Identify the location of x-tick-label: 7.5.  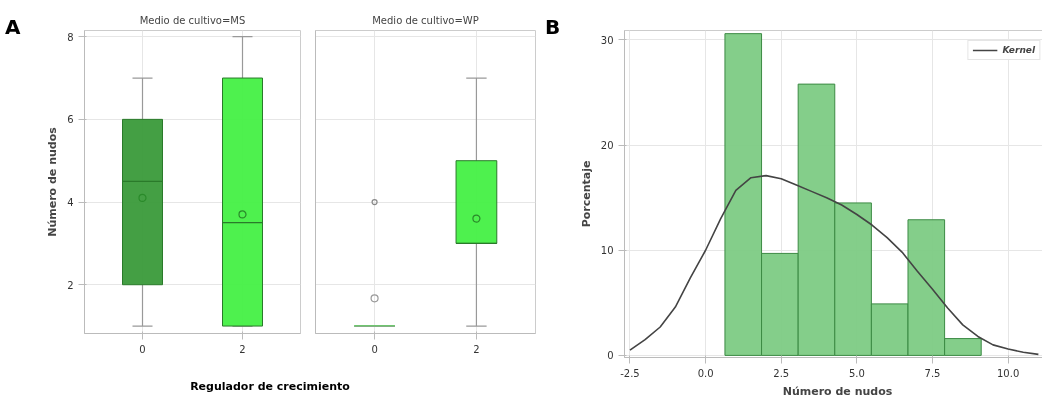
(932, 373).